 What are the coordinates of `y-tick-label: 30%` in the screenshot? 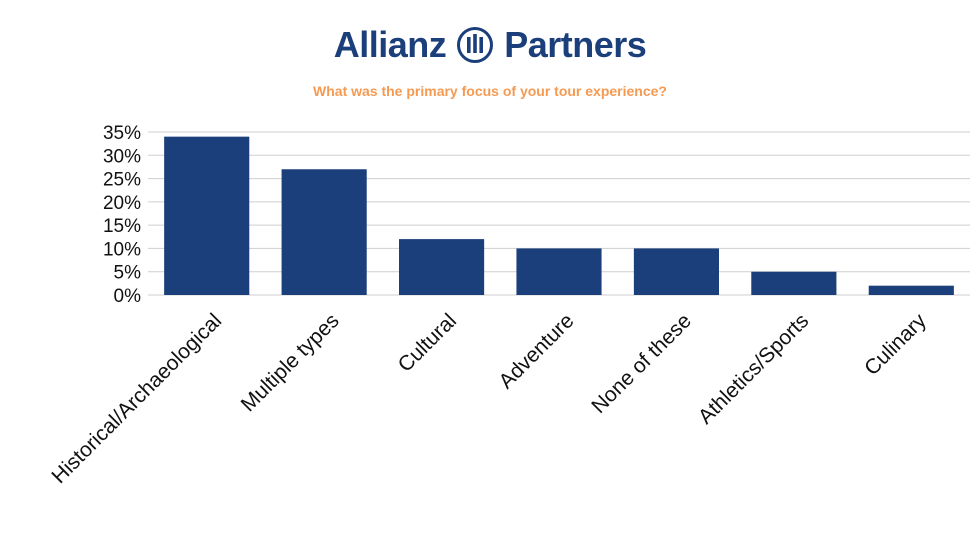 It's located at (122, 156).